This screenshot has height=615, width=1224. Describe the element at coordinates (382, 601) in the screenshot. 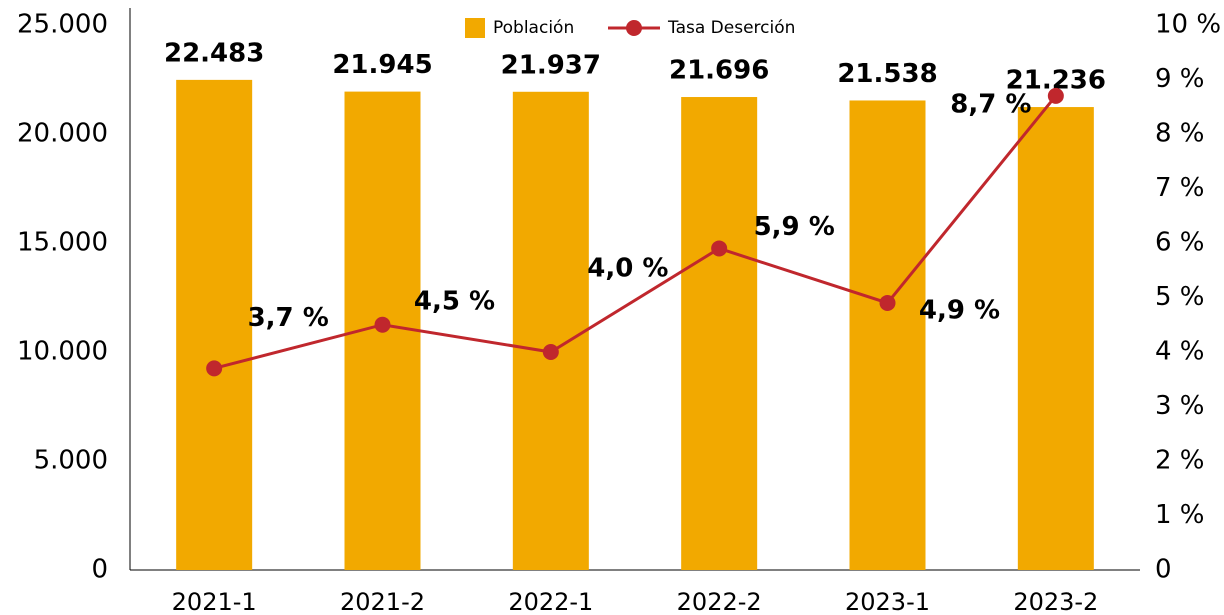

I see `x-tick-label: 2021-2` at that location.